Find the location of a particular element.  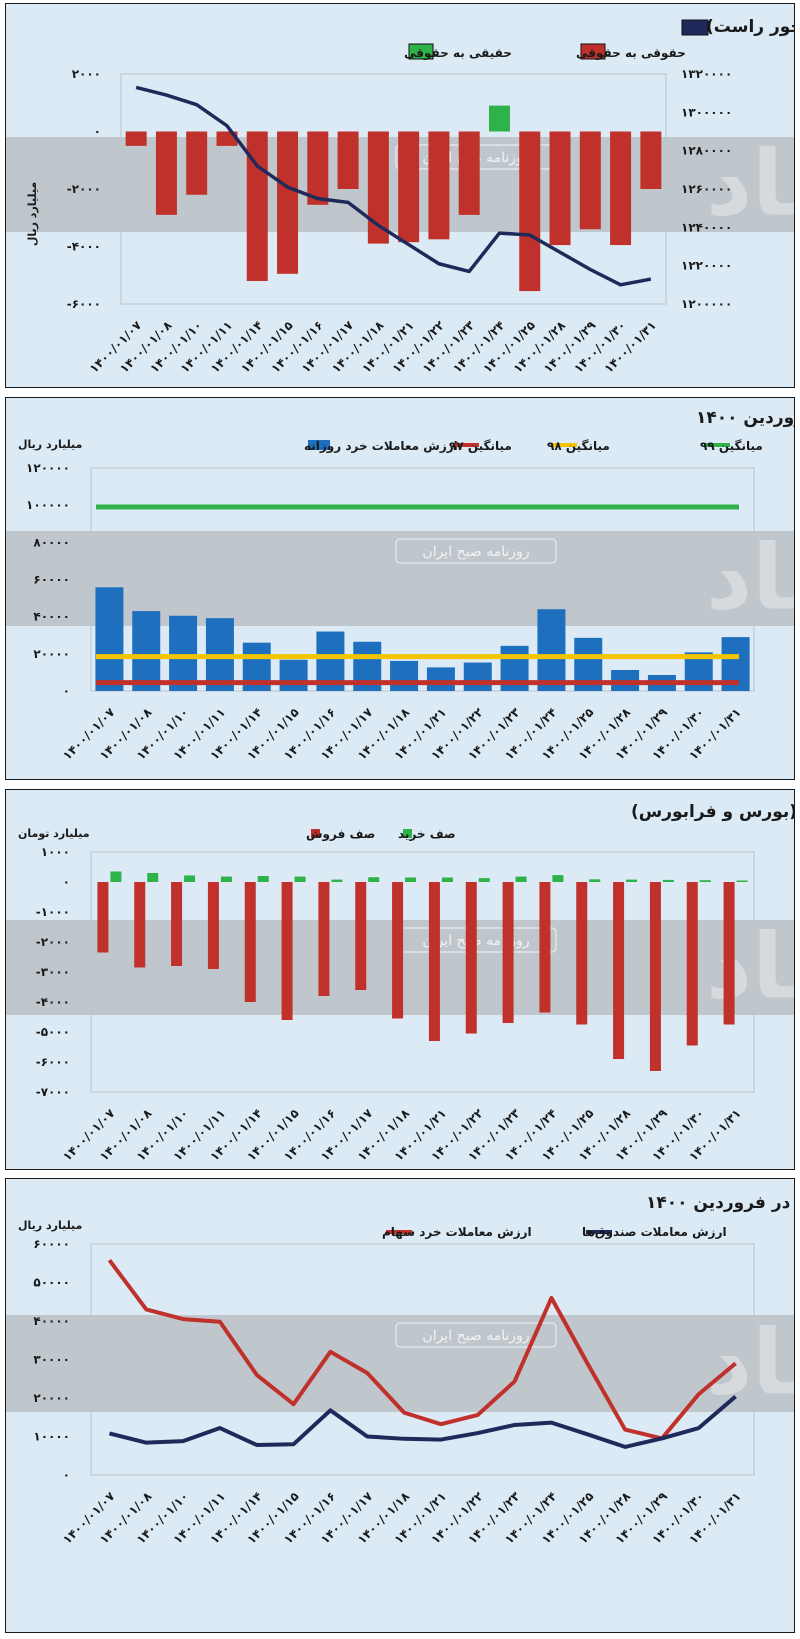

y2-tick-label: ۱۳۲۰۰۰۰ is located at coordinates (706, 74).